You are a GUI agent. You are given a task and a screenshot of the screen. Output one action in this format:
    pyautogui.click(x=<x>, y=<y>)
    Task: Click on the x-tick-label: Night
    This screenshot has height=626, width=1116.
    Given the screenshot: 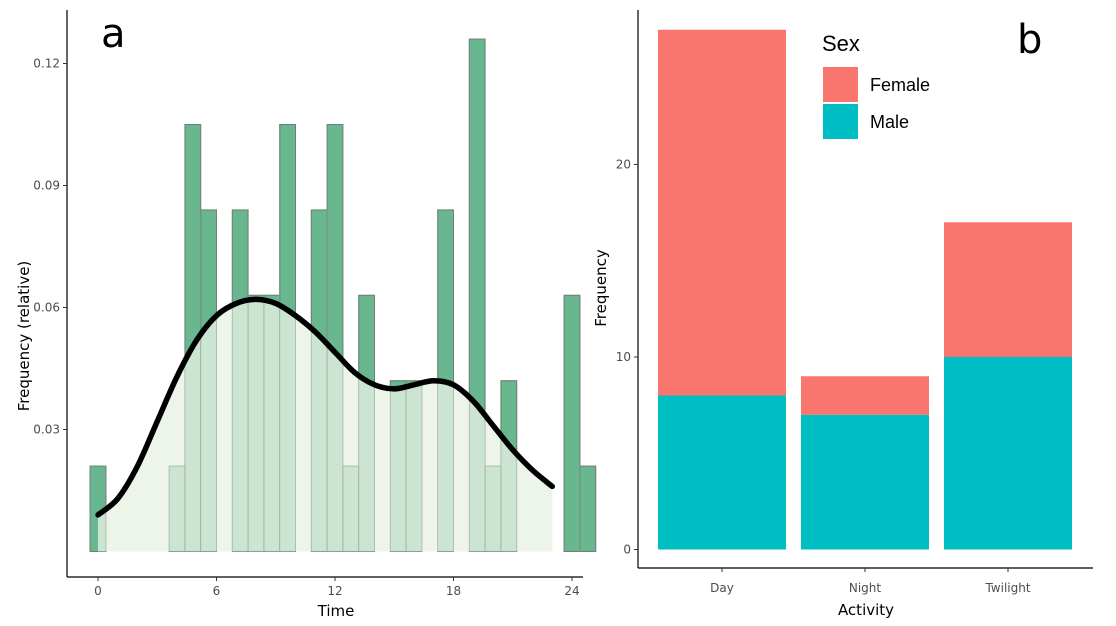 What is the action you would take?
    pyautogui.click(x=865, y=588)
    